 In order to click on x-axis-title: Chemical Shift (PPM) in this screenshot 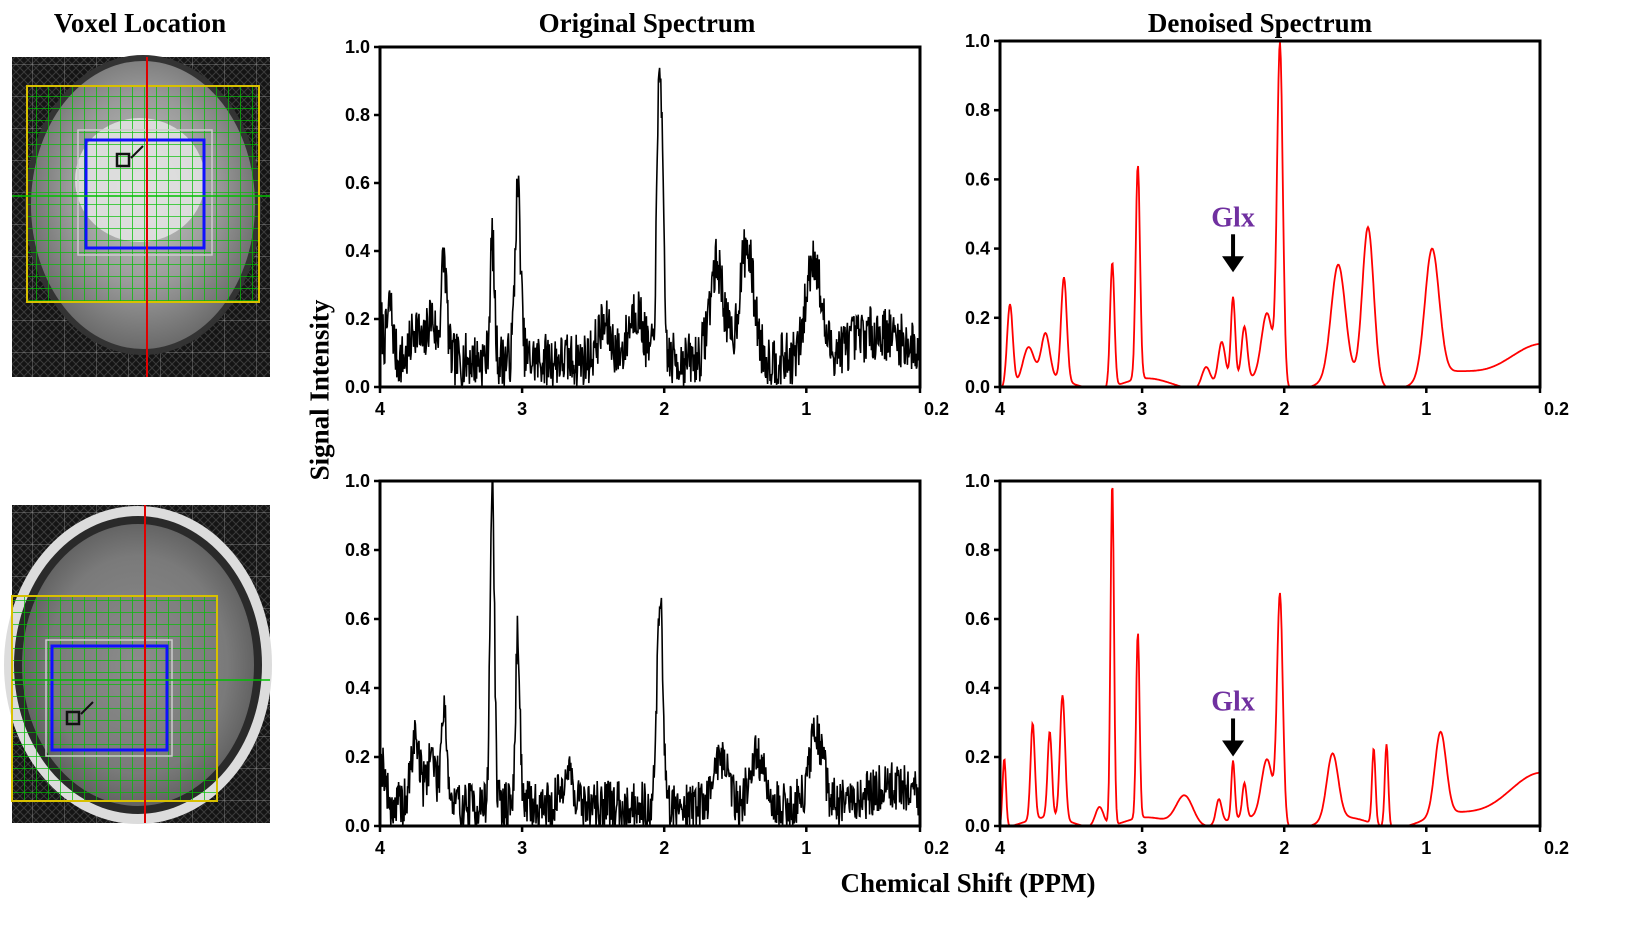, I will do `click(968, 883)`.